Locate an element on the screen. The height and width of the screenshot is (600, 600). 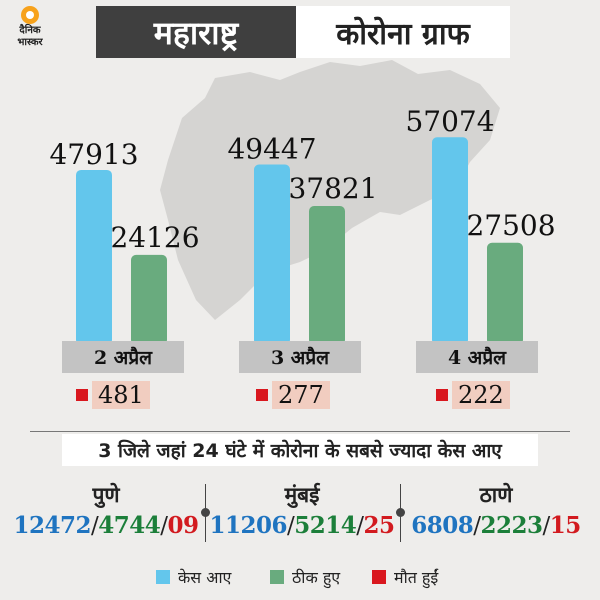
district-stats: 6808/2223/15 is located at coordinates (496, 526).